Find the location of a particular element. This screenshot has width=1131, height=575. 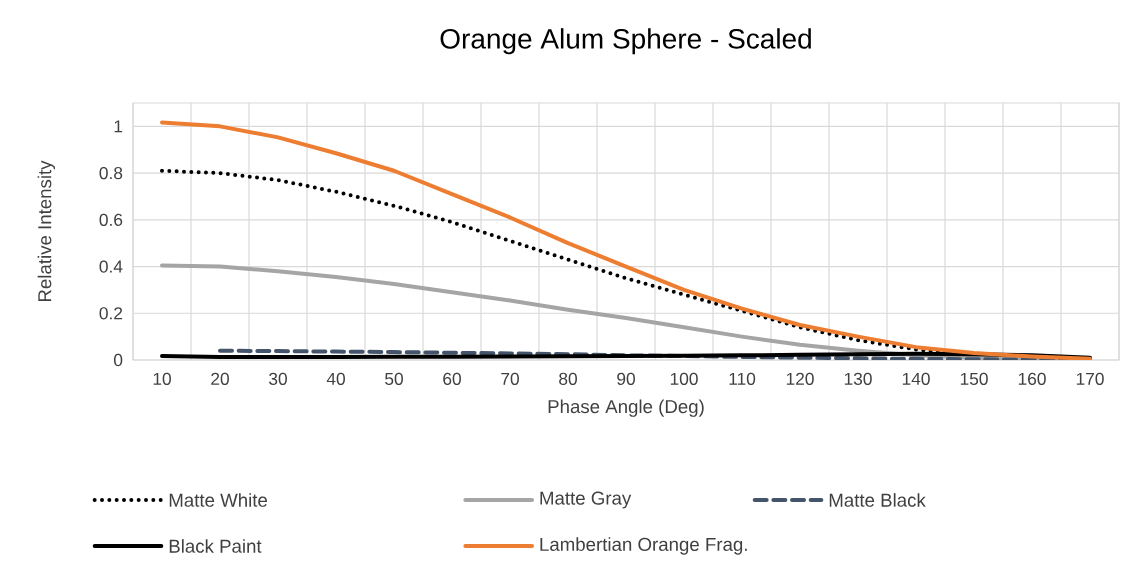

x-tick-label: 80 is located at coordinates (568, 378).